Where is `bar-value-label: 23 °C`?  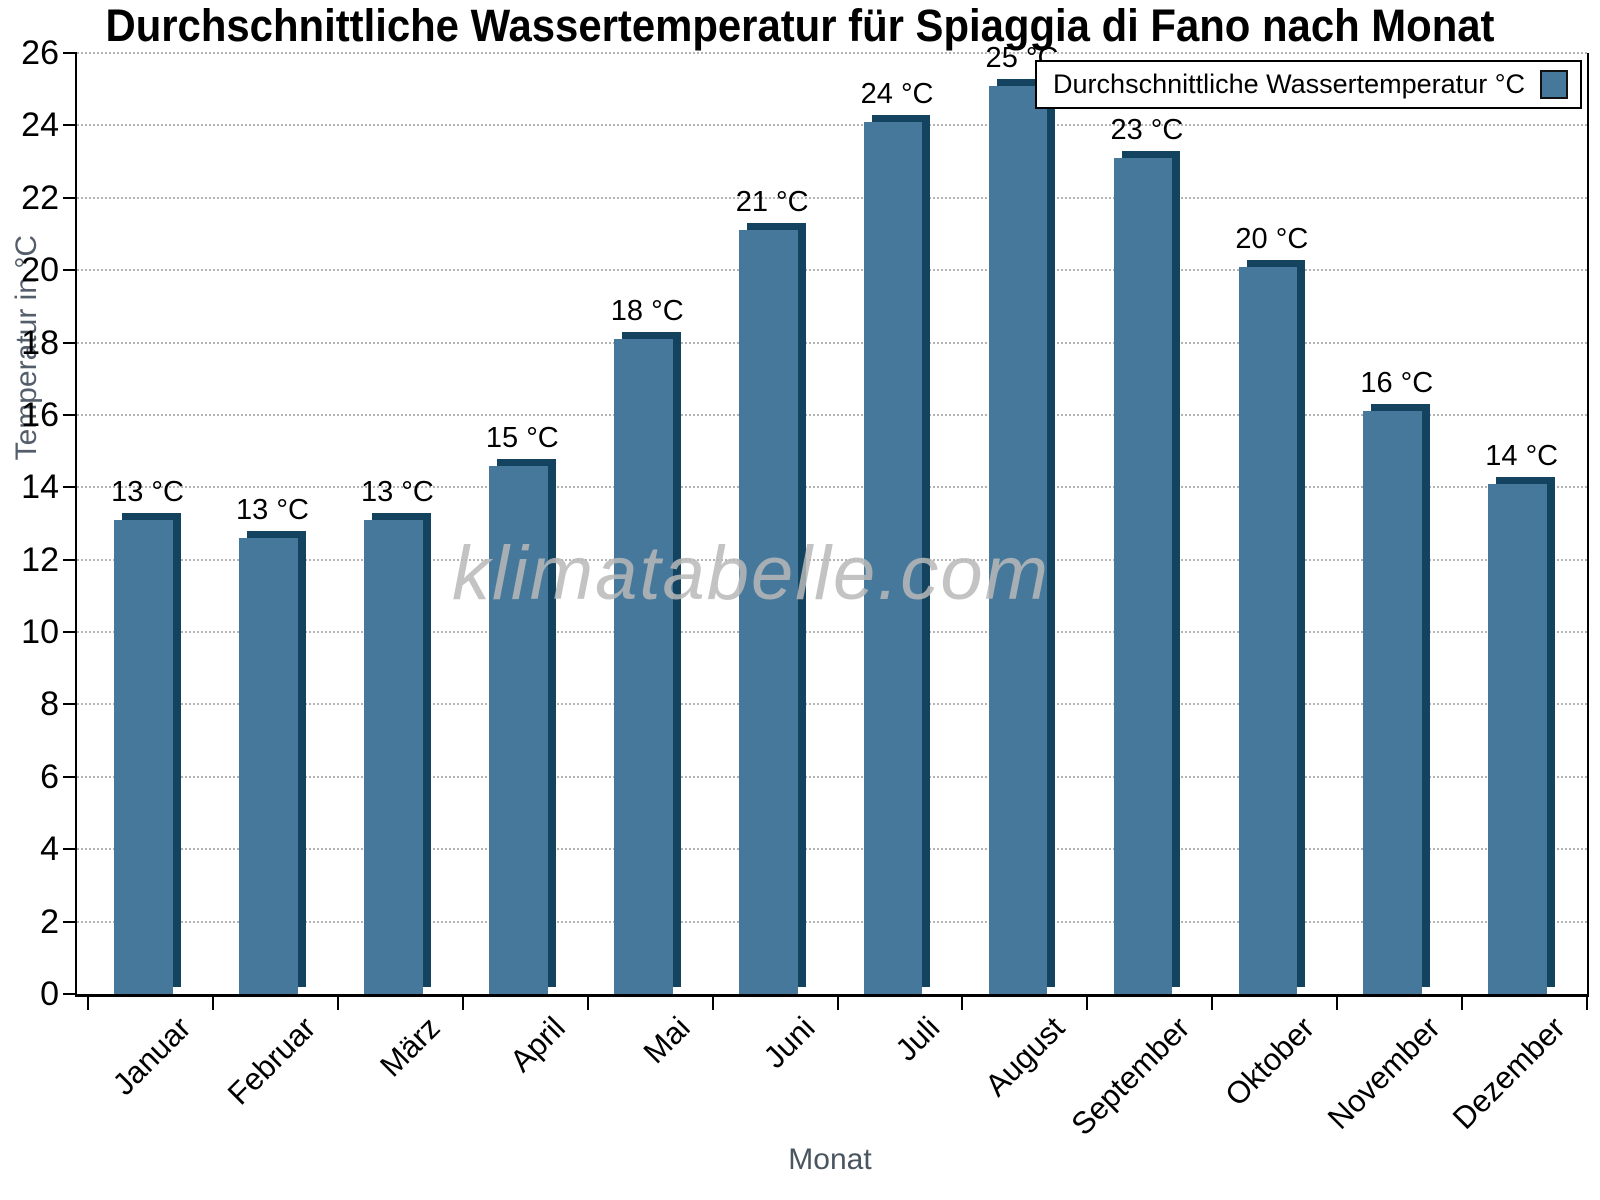
bar-value-label: 23 °C is located at coordinates (1147, 129).